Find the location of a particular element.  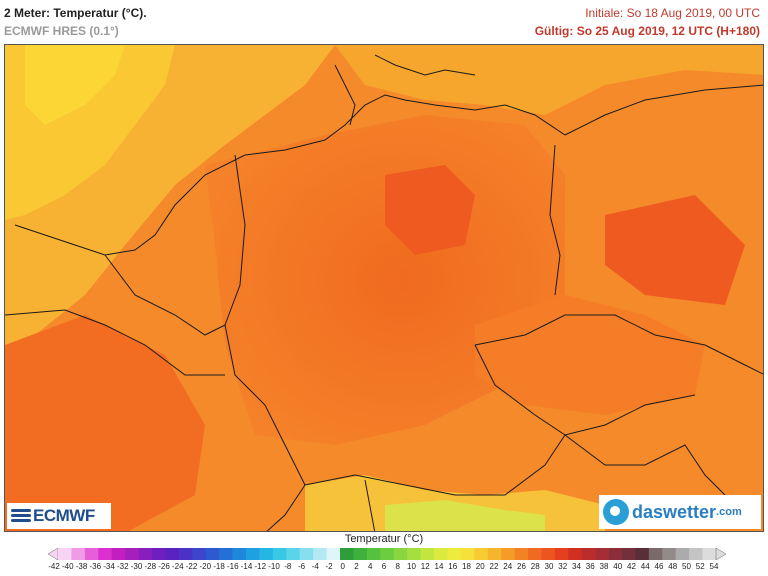

legend-tick: 4 is located at coordinates (370, 566).